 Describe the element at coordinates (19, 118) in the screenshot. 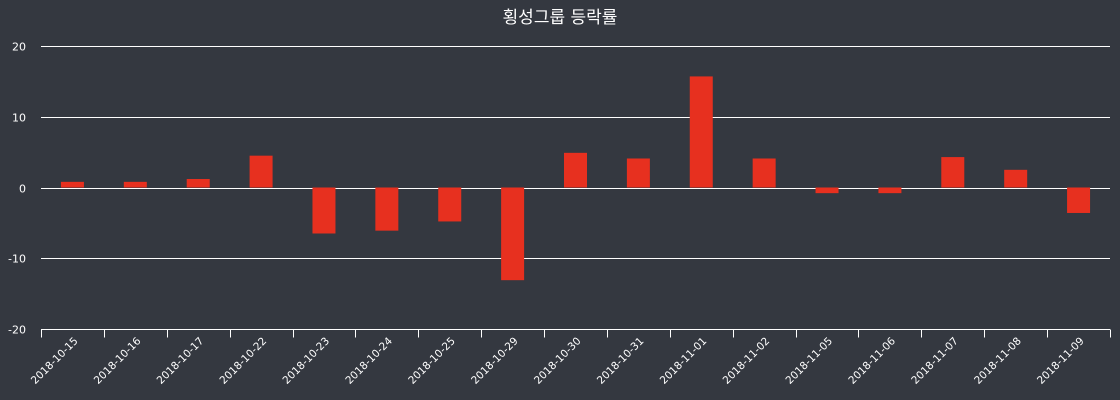

I see `y-tick-label: 10` at that location.